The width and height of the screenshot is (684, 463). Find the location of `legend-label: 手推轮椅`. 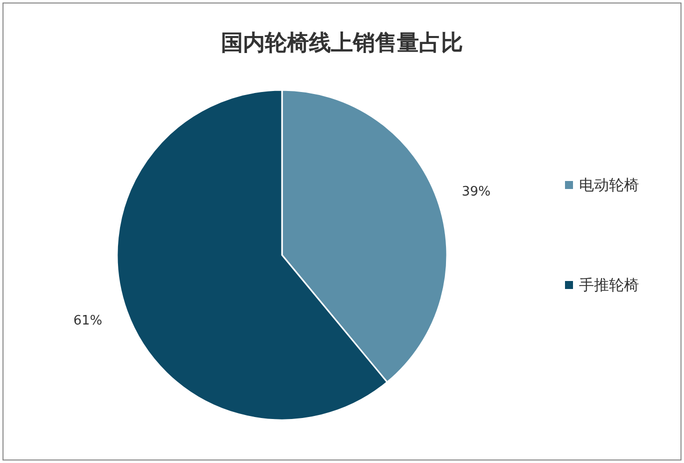

legend-label: 手推轮椅 is located at coordinates (609, 285).